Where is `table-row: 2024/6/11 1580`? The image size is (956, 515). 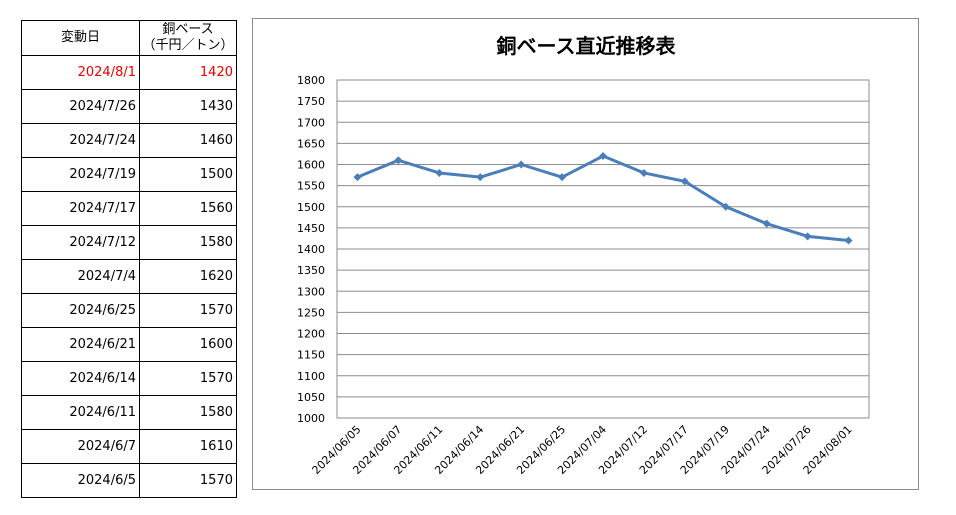
table-row: 2024/6/11 1580 is located at coordinates (129, 412).